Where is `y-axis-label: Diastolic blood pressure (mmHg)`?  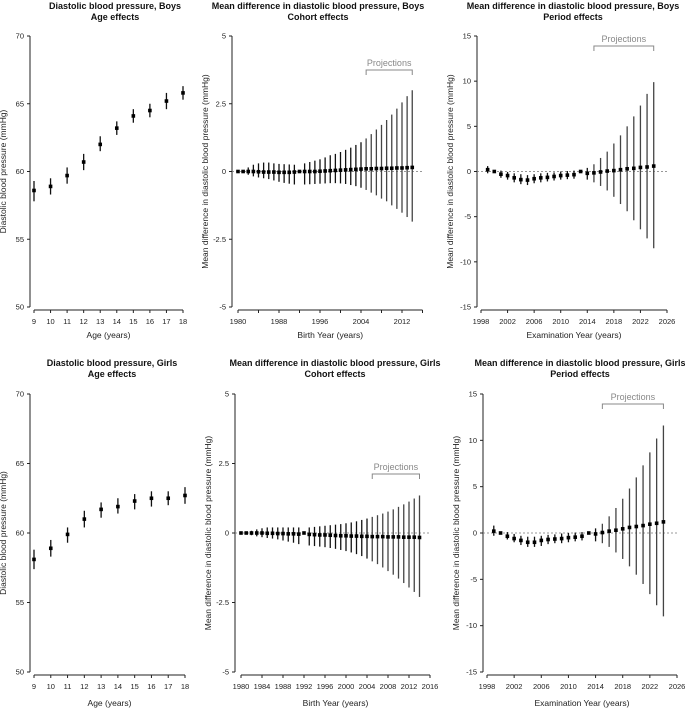 y-axis-label: Diastolic blood pressure (mmHg) is located at coordinates (4, 171).